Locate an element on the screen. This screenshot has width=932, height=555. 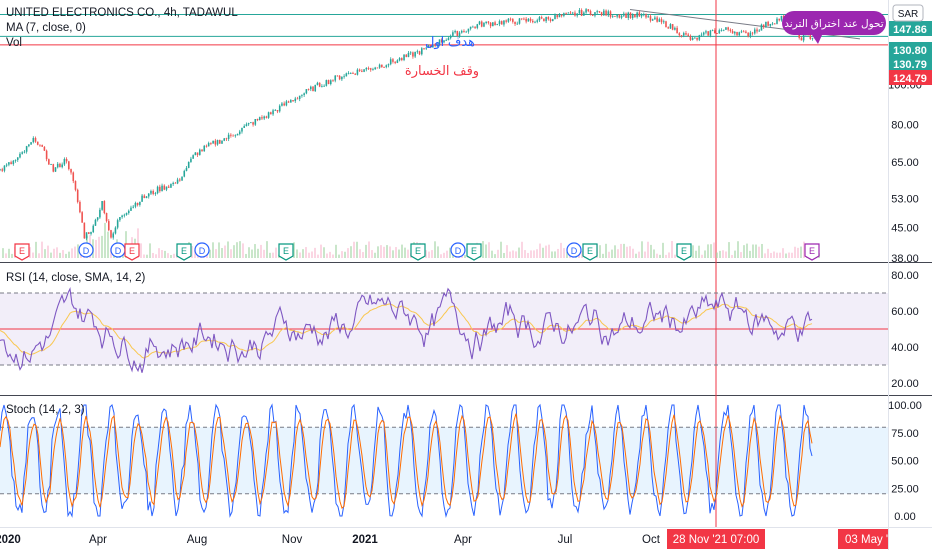
stoch-legend: Stoch (14, 2, 3) is located at coordinates (45, 410).